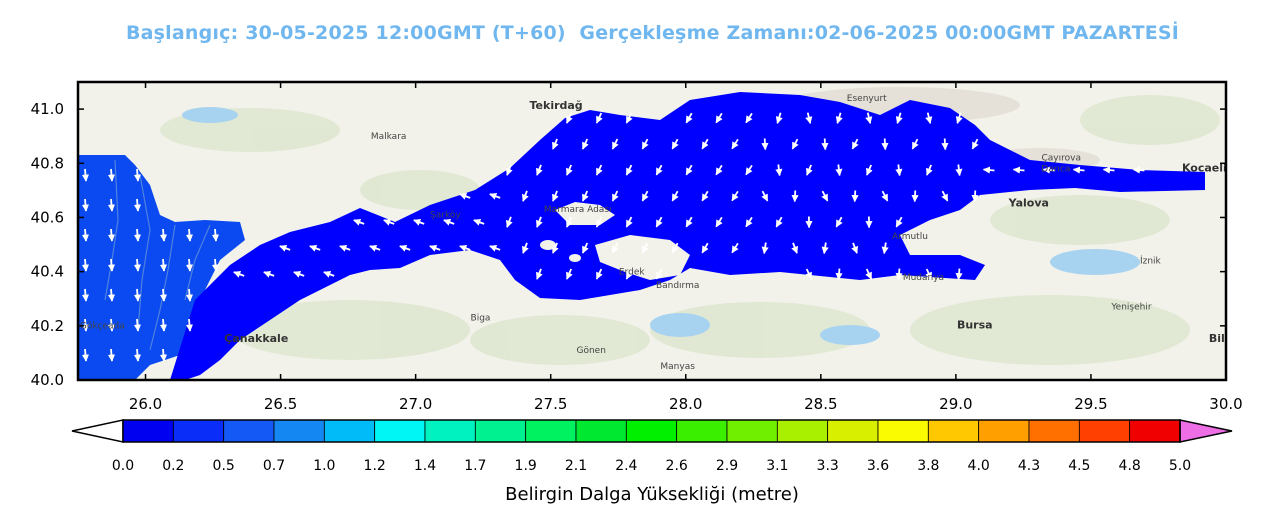 Image resolution: width=1270 pixels, height=529 pixels. I want to click on place-label: Darıca, so click(1055, 169).